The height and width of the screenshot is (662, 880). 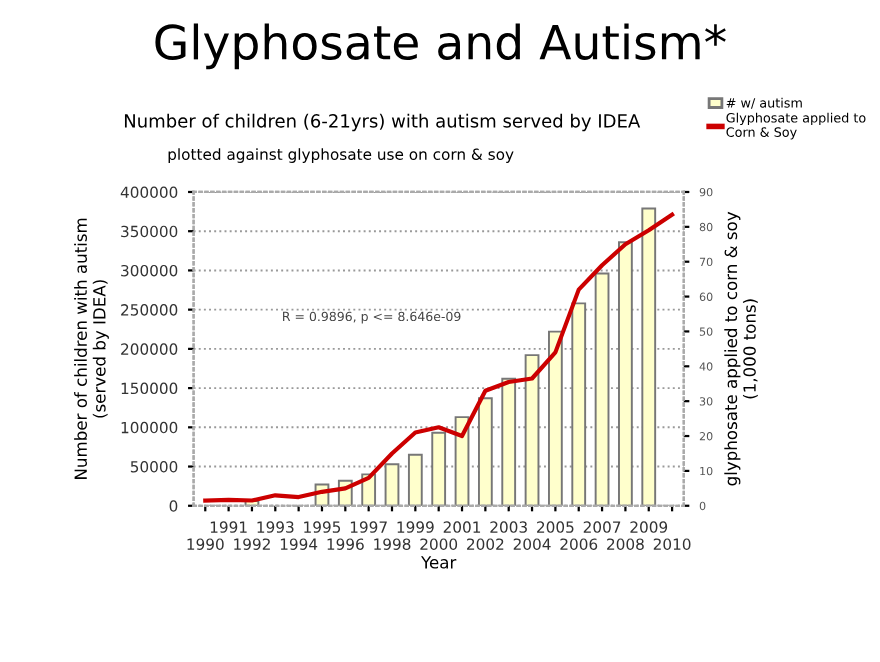 I want to click on chart-subtitle: Number of children (6-21yrs) with autism served by IDEA, so click(x=382, y=122).